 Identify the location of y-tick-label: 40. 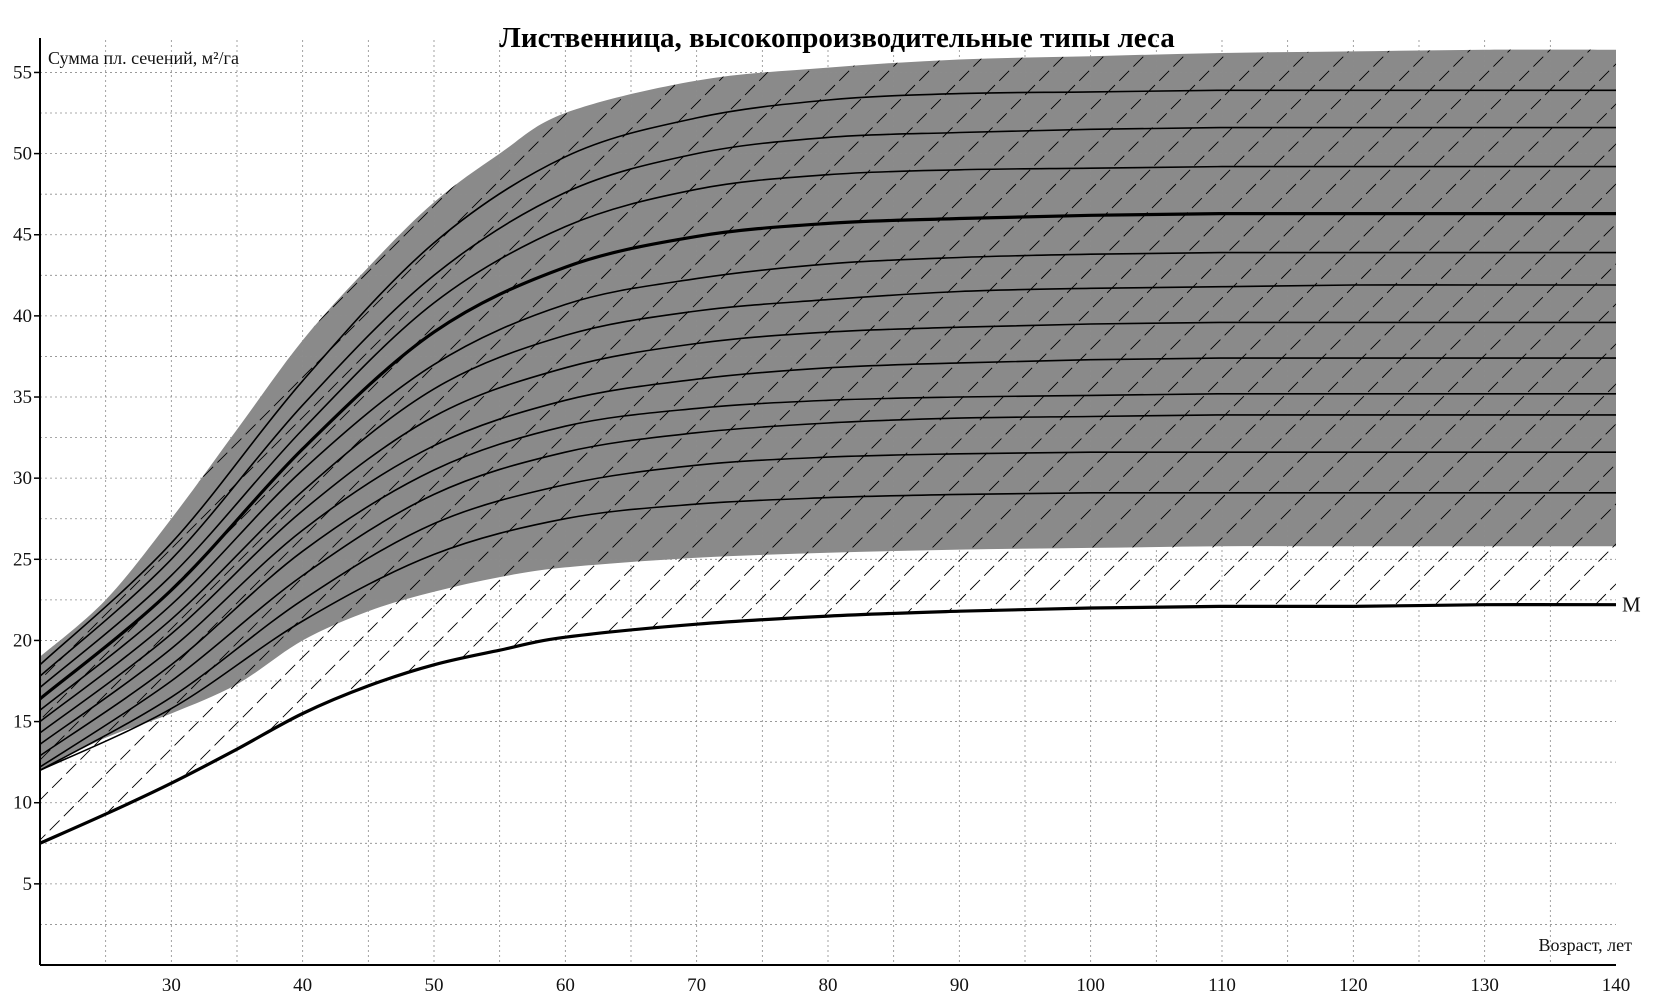
(22, 316).